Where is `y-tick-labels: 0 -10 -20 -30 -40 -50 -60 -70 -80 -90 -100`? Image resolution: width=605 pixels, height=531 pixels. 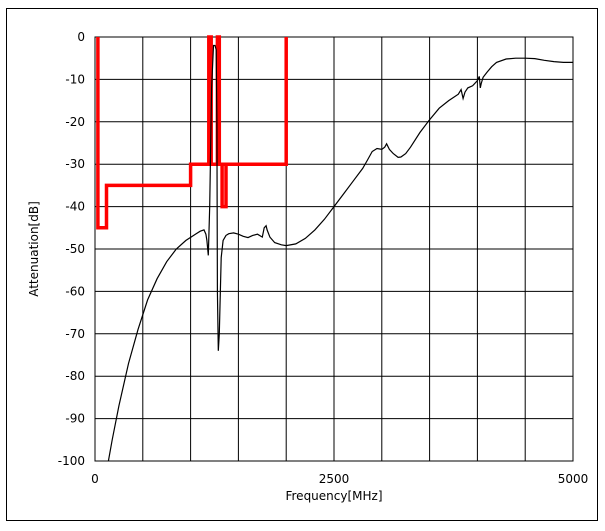
y-tick-labels: 0 -10 -20 -30 -40 -50 -60 -70 -80 -90 -100 is located at coordinates (71, 249).